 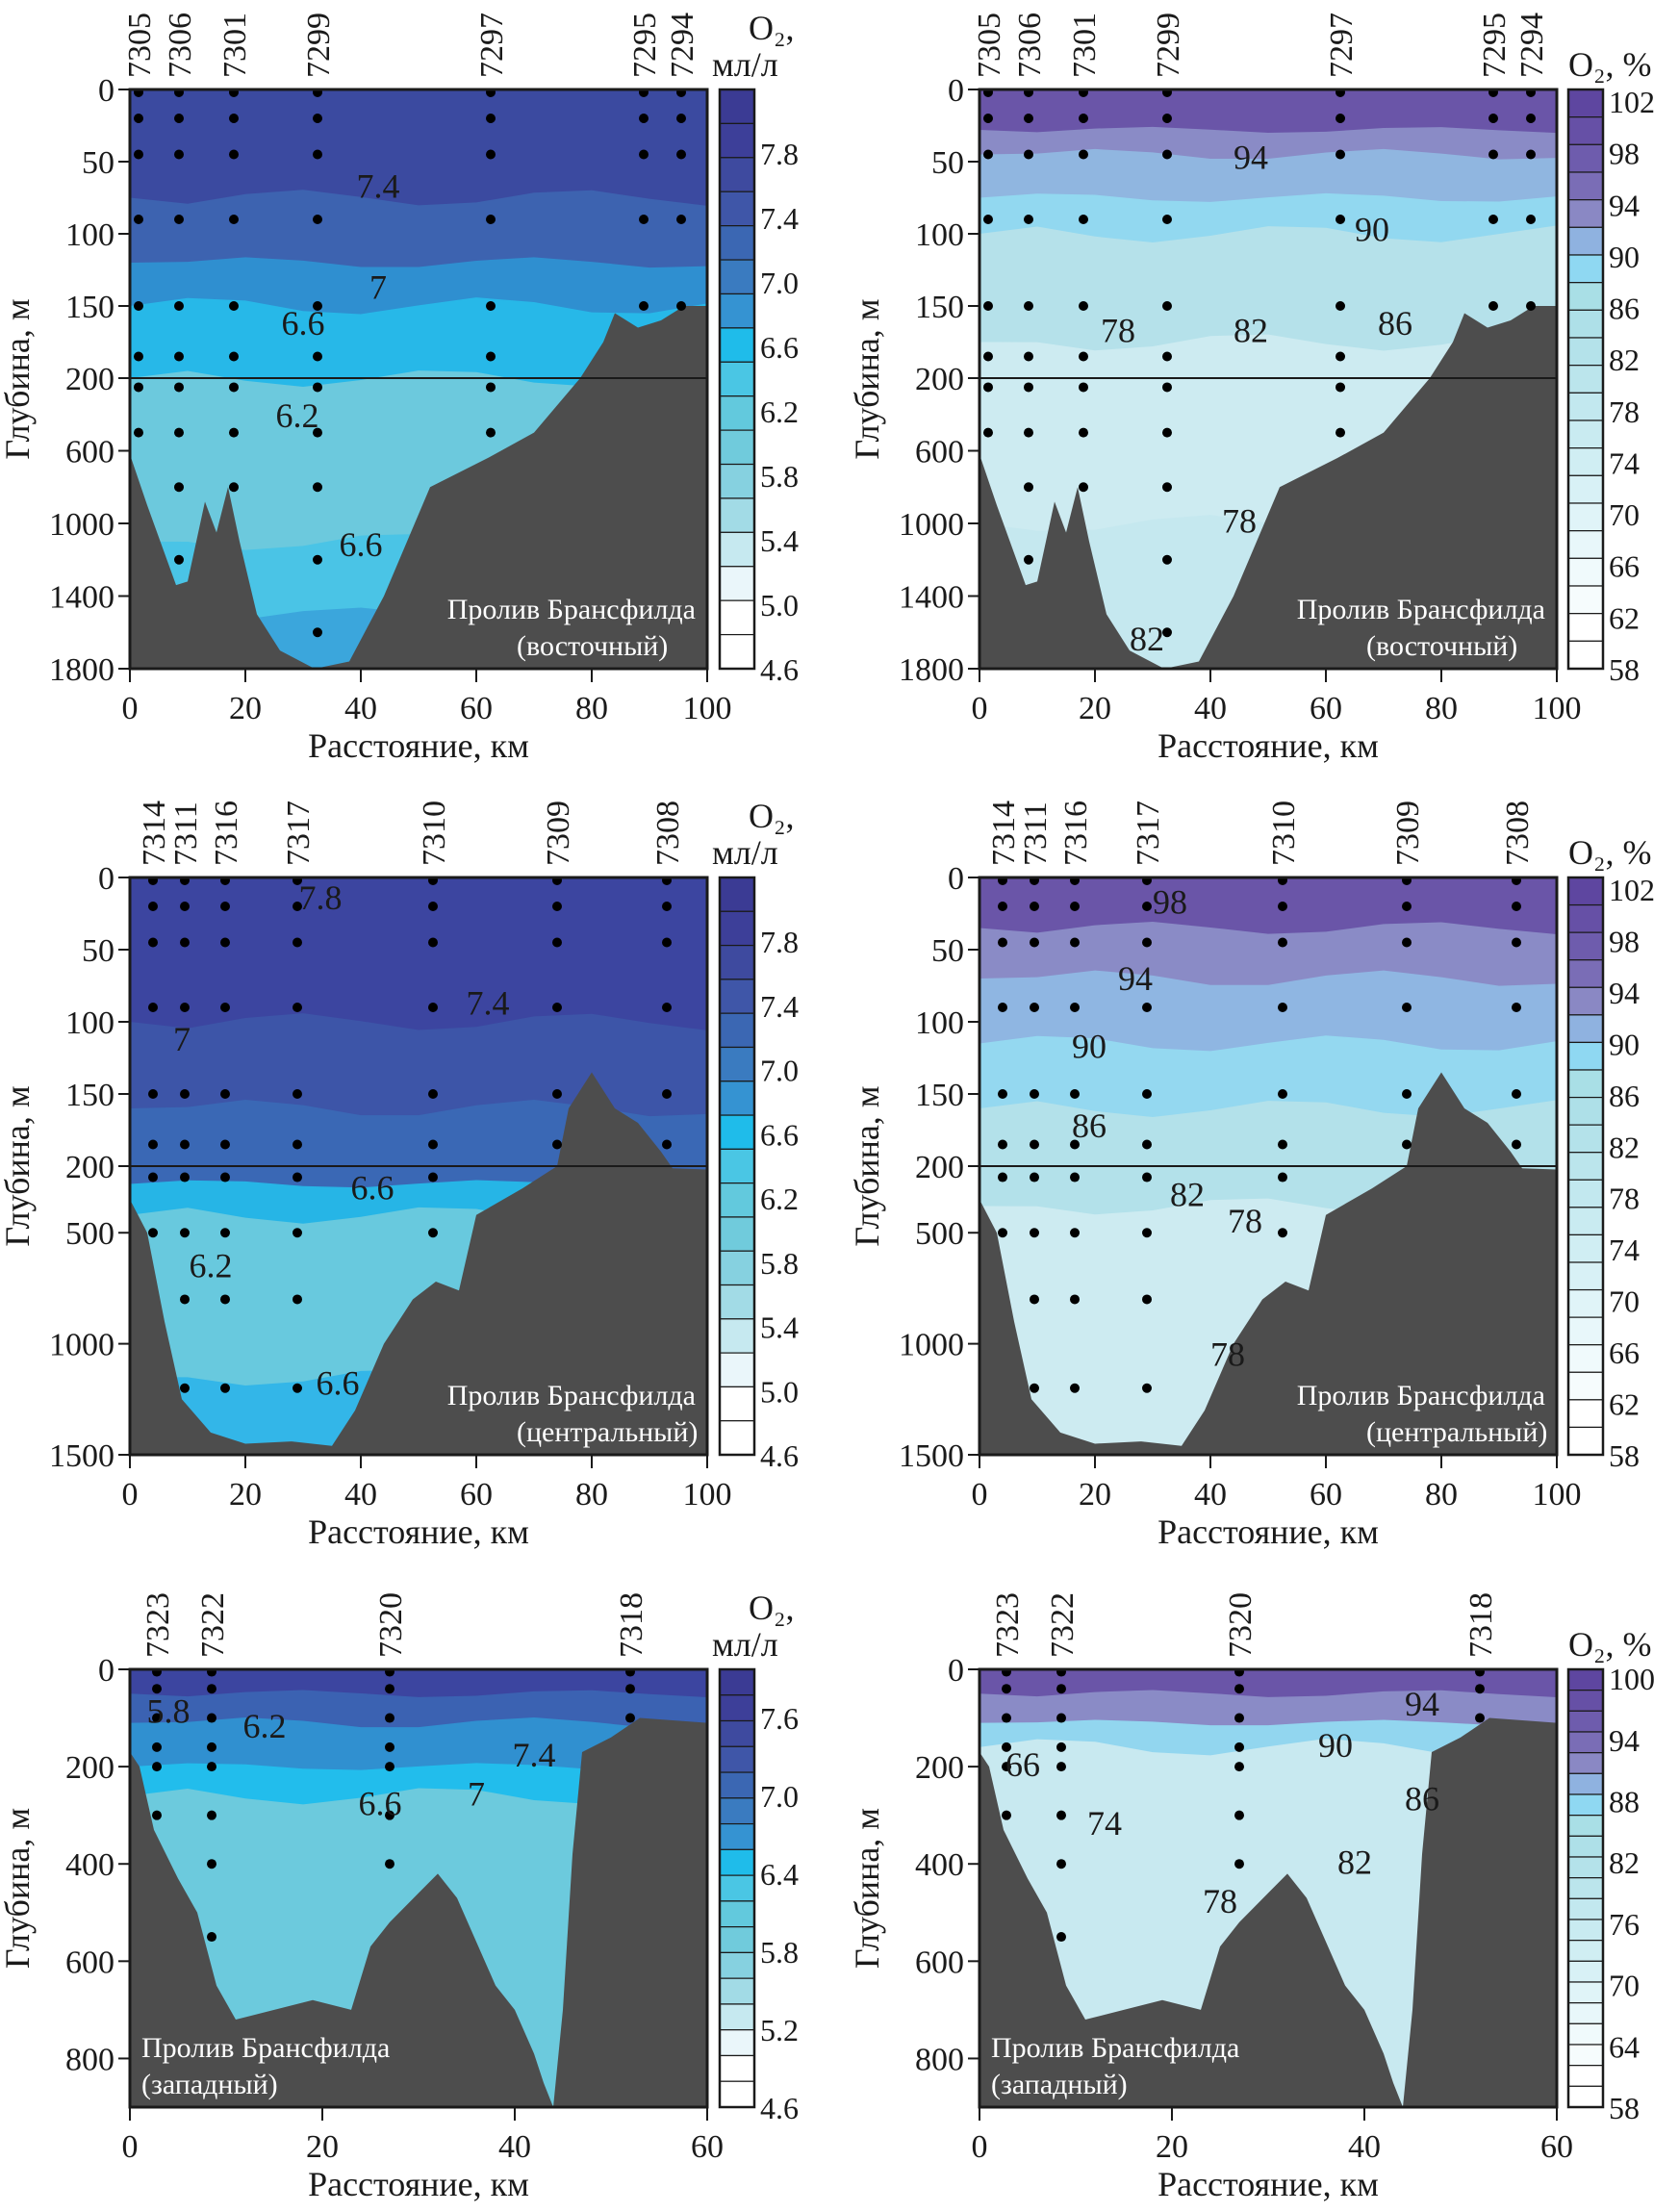 What do you see at coordinates (1245, 1221) in the screenshot?
I see `contour-label: 78` at bounding box center [1245, 1221].